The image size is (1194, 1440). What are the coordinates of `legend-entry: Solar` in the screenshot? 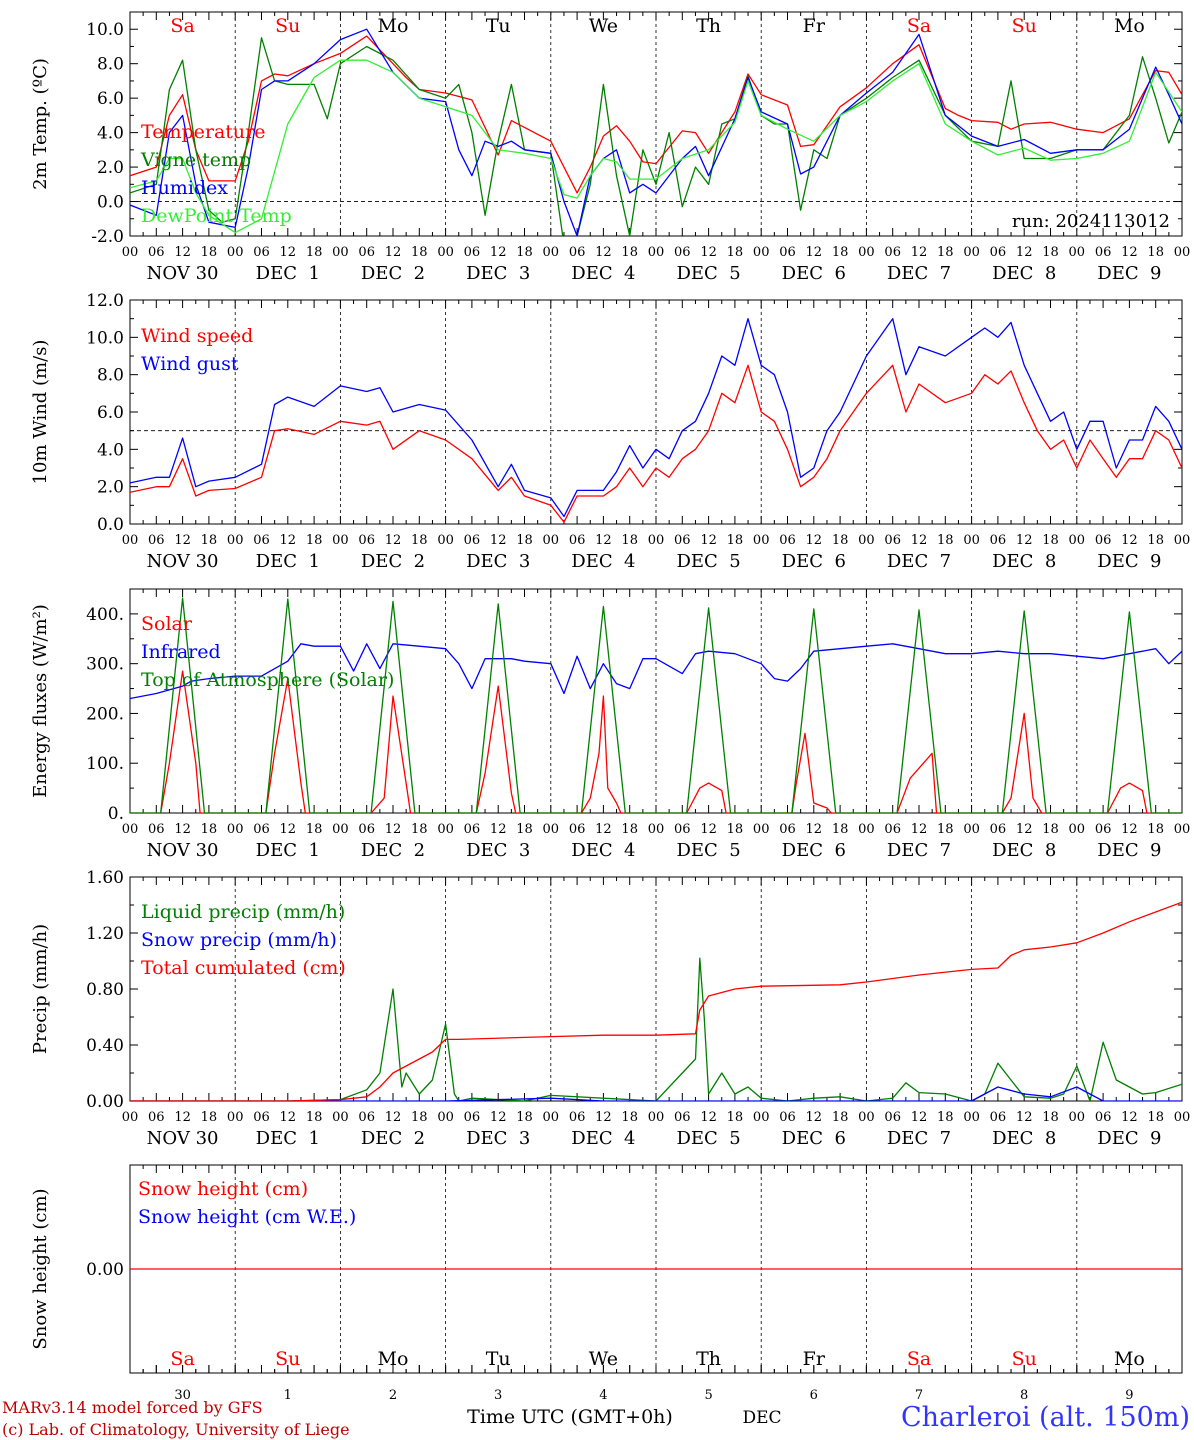 It's located at (167, 624).